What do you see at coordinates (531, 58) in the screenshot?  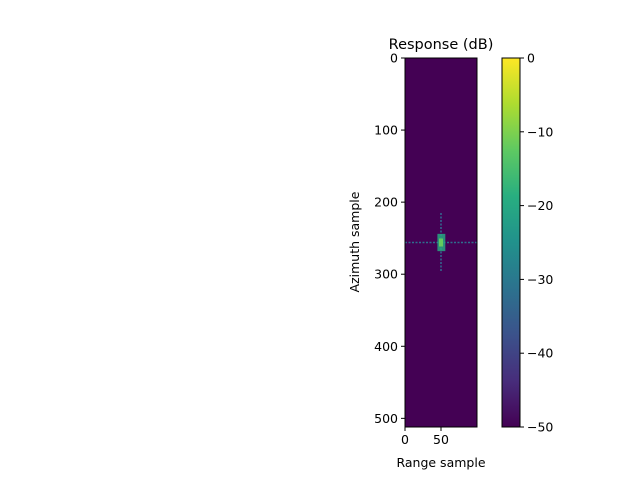 I see `colorbar-tick-label: 0` at bounding box center [531, 58].